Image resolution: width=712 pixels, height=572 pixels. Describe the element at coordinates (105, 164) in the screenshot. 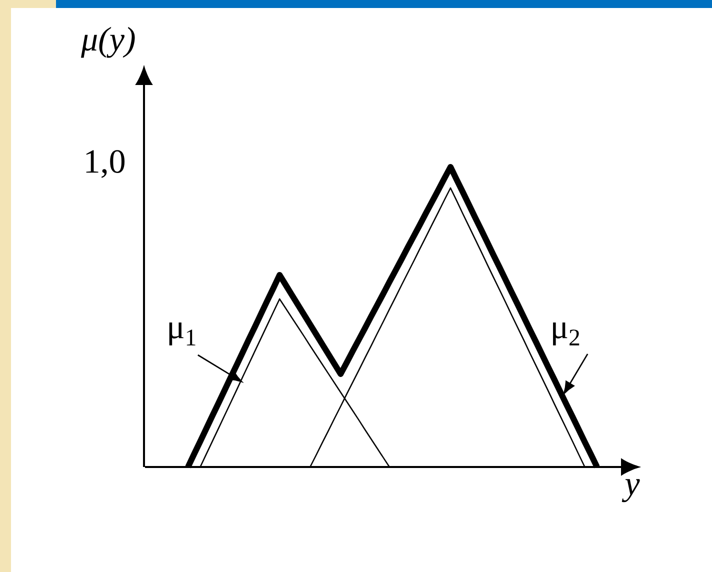

I see `text: 1,0` at that location.